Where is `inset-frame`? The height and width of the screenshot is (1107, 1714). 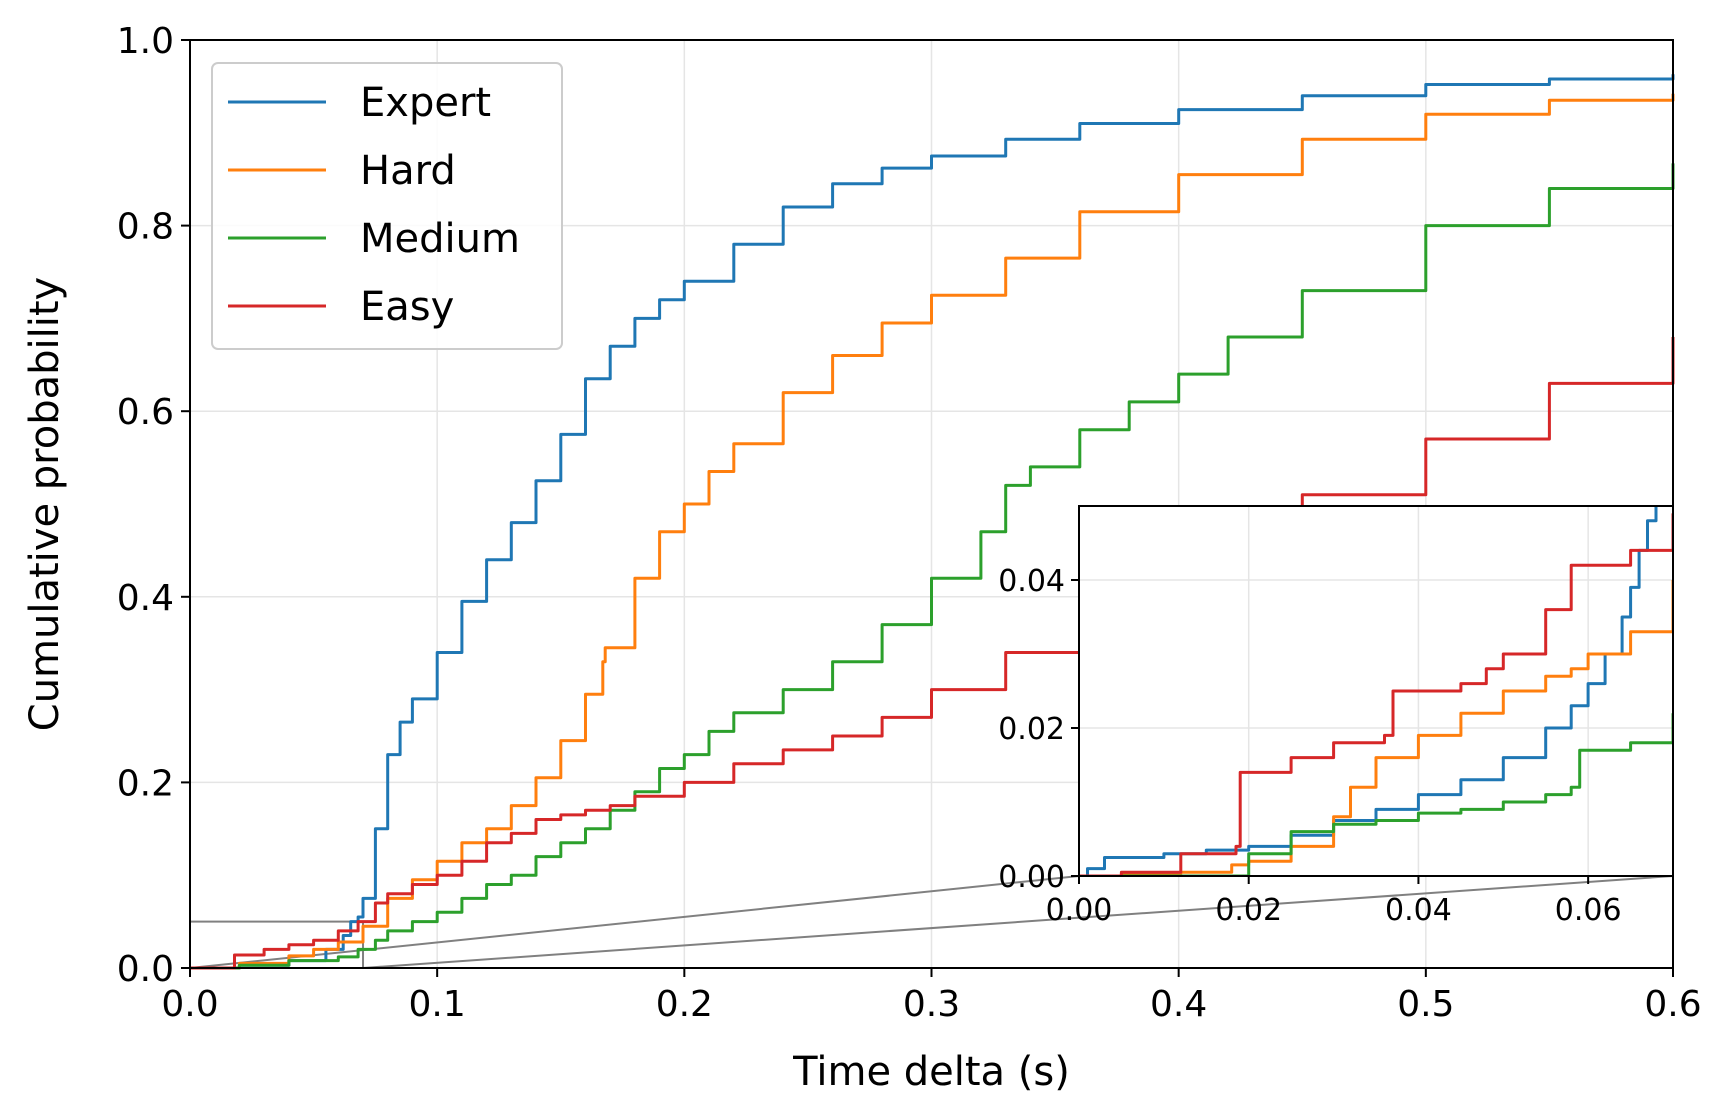 inset-frame is located at coordinates (1376, 691).